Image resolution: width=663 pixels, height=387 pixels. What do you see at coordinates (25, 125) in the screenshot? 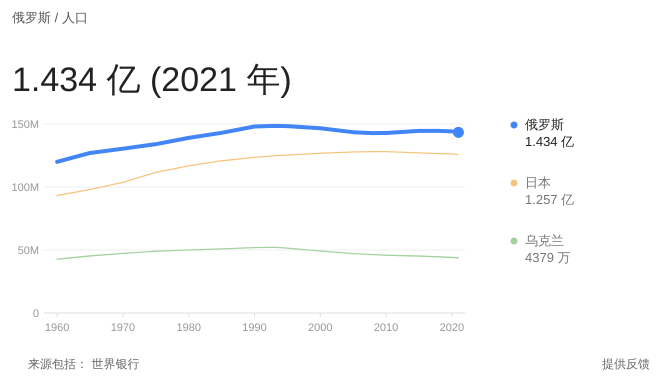
I see `y-tick-label: 150M` at bounding box center [25, 125].